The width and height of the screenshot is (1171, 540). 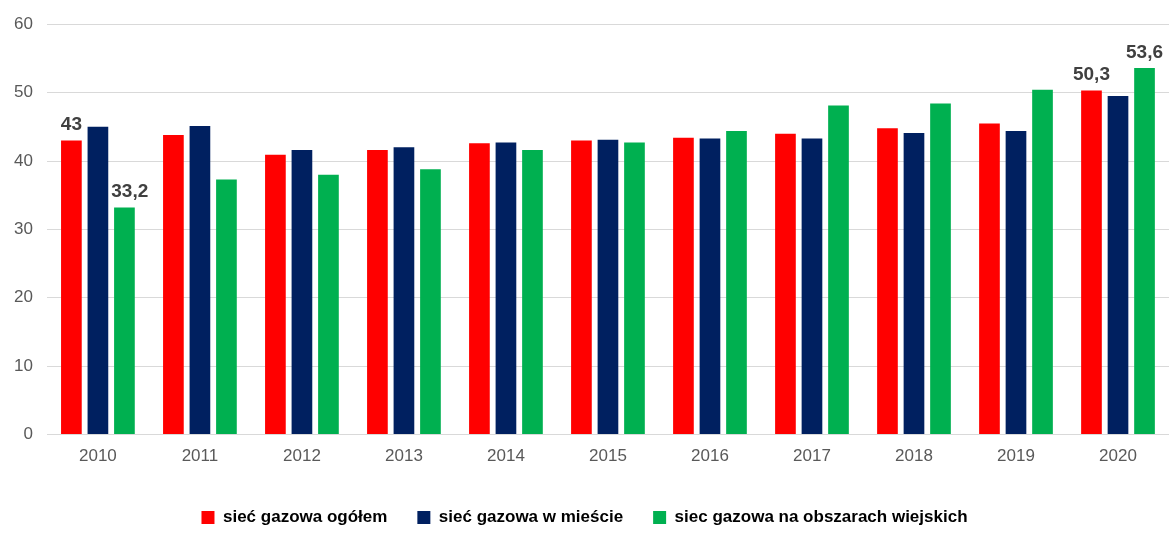 I want to click on data-label: 43, so click(x=71, y=124).